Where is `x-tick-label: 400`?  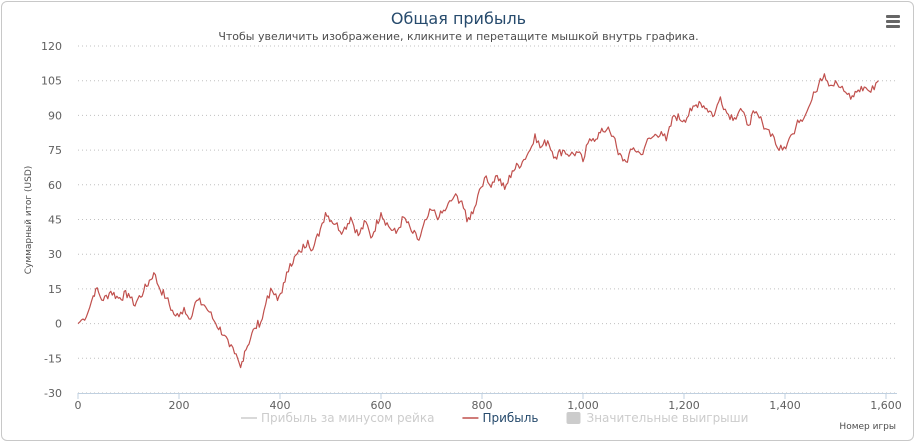 x-tick-label: 400 is located at coordinates (280, 405).